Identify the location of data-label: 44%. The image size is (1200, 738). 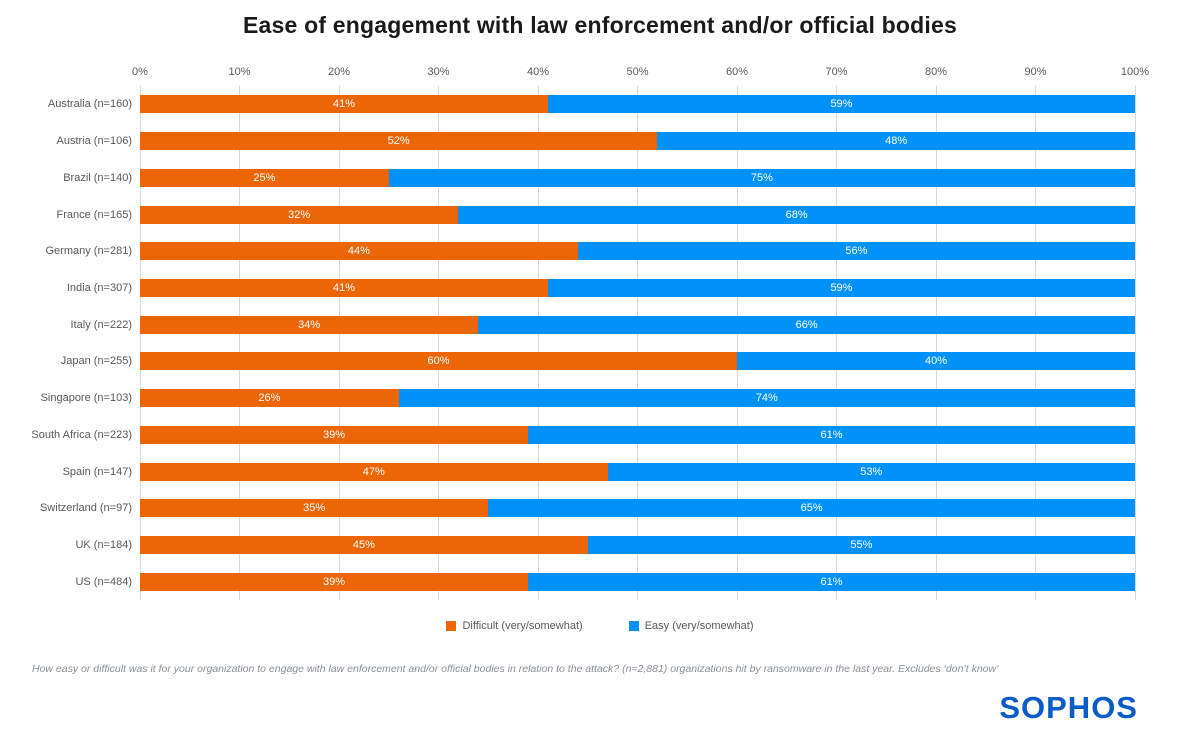
(358, 251).